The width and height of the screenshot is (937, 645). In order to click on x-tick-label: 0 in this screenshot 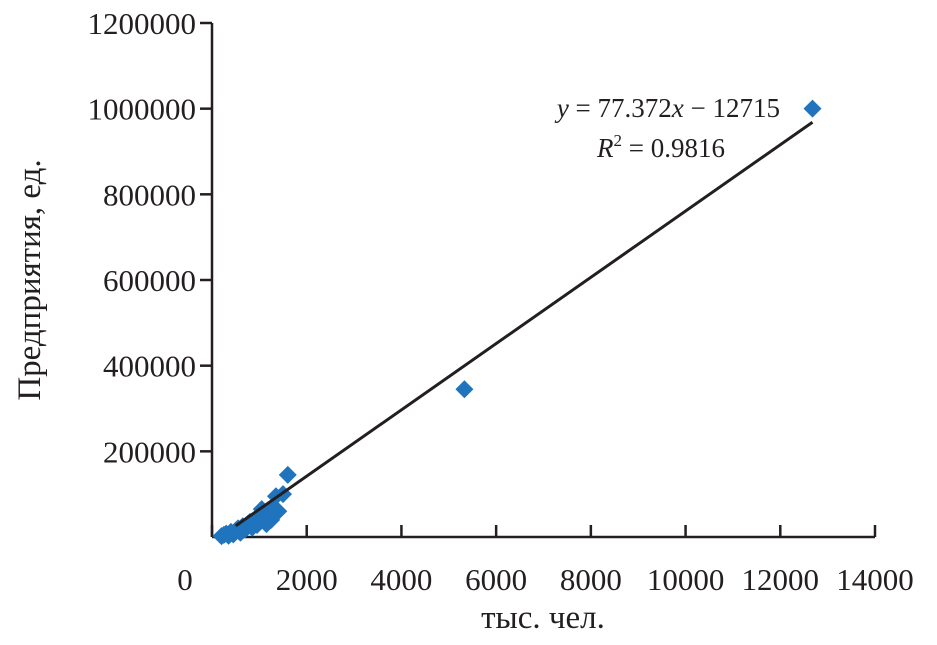, I will do `click(185, 579)`.